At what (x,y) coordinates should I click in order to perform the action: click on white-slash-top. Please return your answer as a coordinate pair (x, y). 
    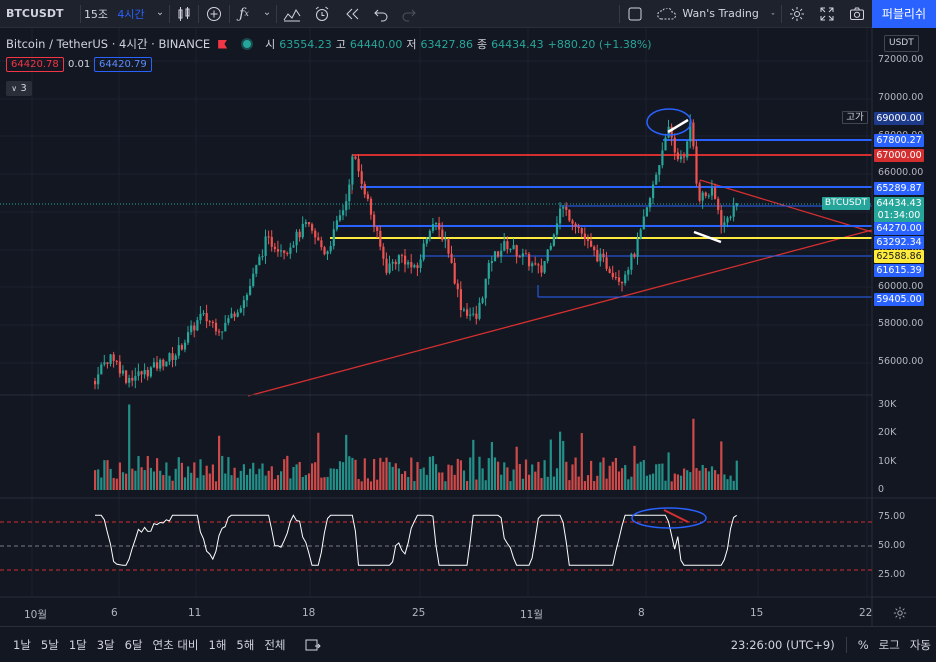
    Looking at the image, I should click on (678, 126).